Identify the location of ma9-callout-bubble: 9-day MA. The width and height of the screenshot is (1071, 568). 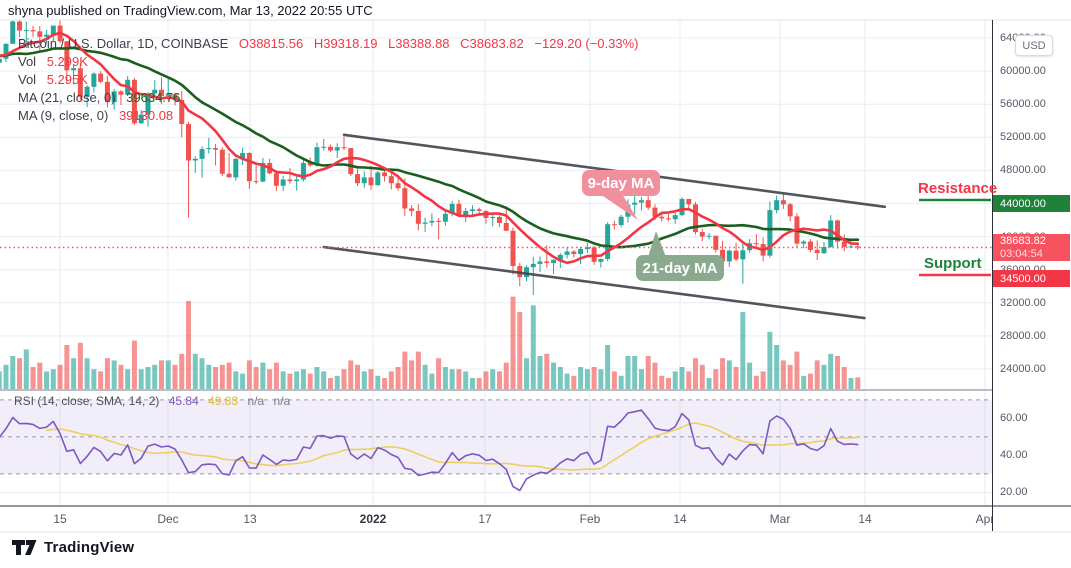
(621, 183).